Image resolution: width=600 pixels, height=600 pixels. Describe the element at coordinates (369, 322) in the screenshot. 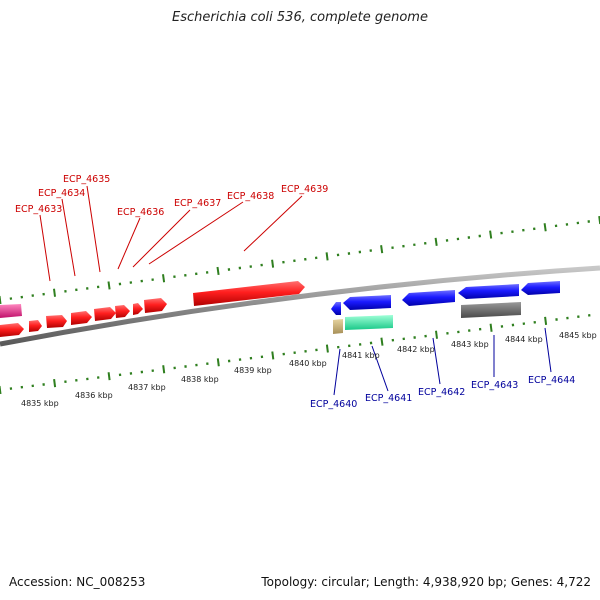

I see `gene-teal` at that location.